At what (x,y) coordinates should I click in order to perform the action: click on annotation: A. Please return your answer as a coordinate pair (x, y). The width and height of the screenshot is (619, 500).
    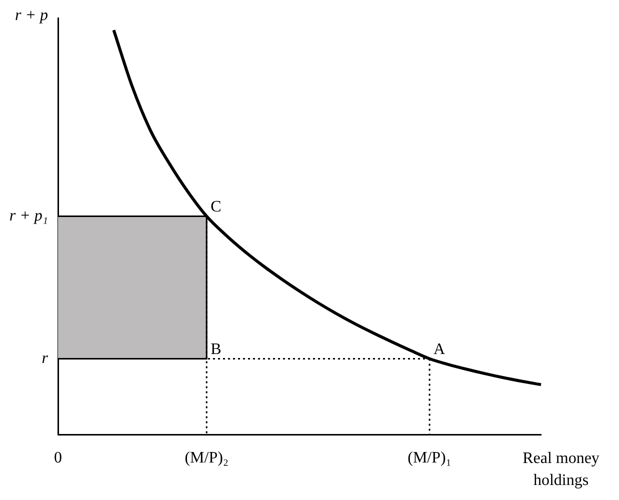
    Looking at the image, I should click on (440, 349).